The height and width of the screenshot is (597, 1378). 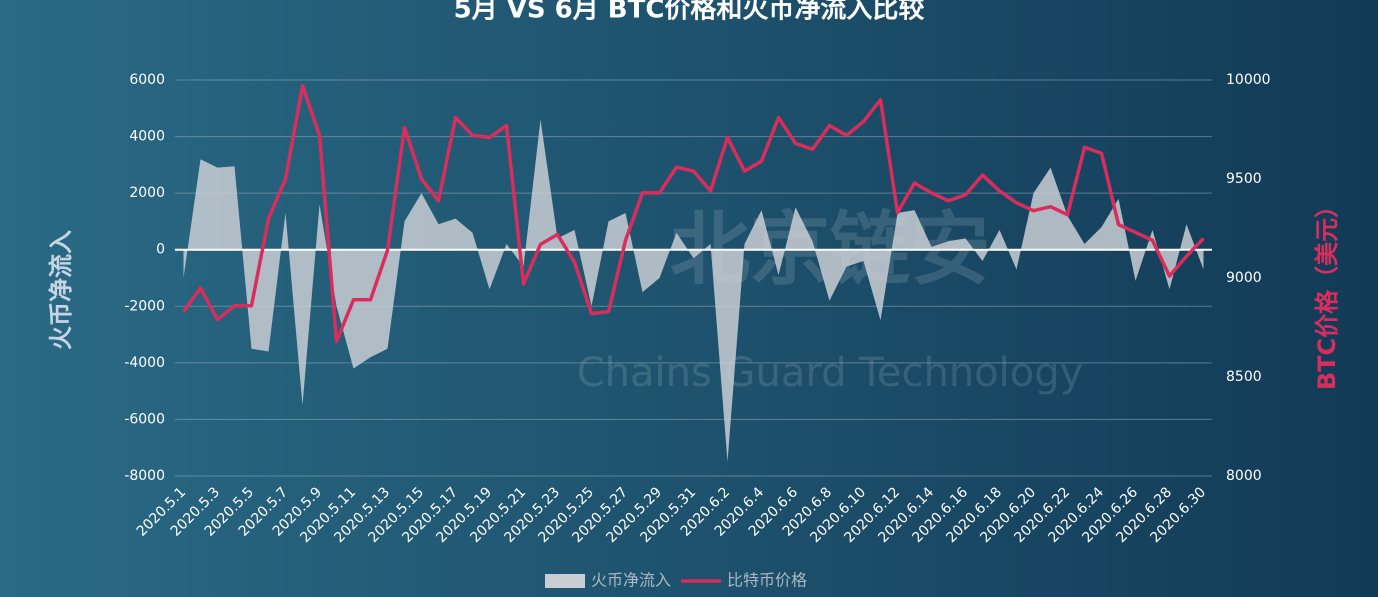 What do you see at coordinates (1244, 476) in the screenshot?
I see `y2-tick-label: 8000` at bounding box center [1244, 476].